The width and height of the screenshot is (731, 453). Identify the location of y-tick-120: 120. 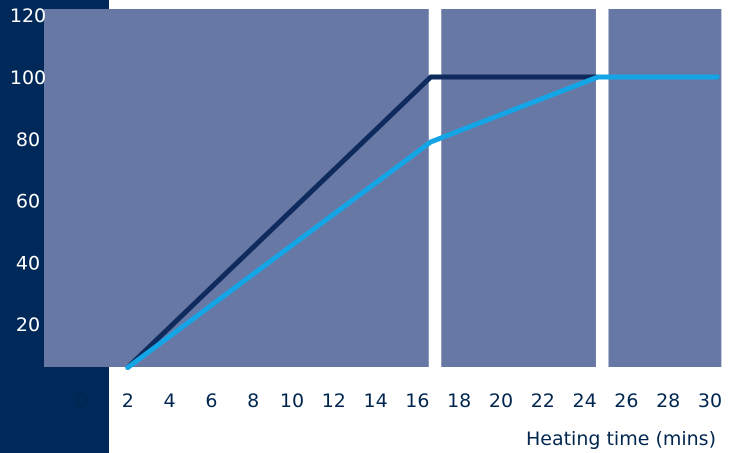
(28, 16).